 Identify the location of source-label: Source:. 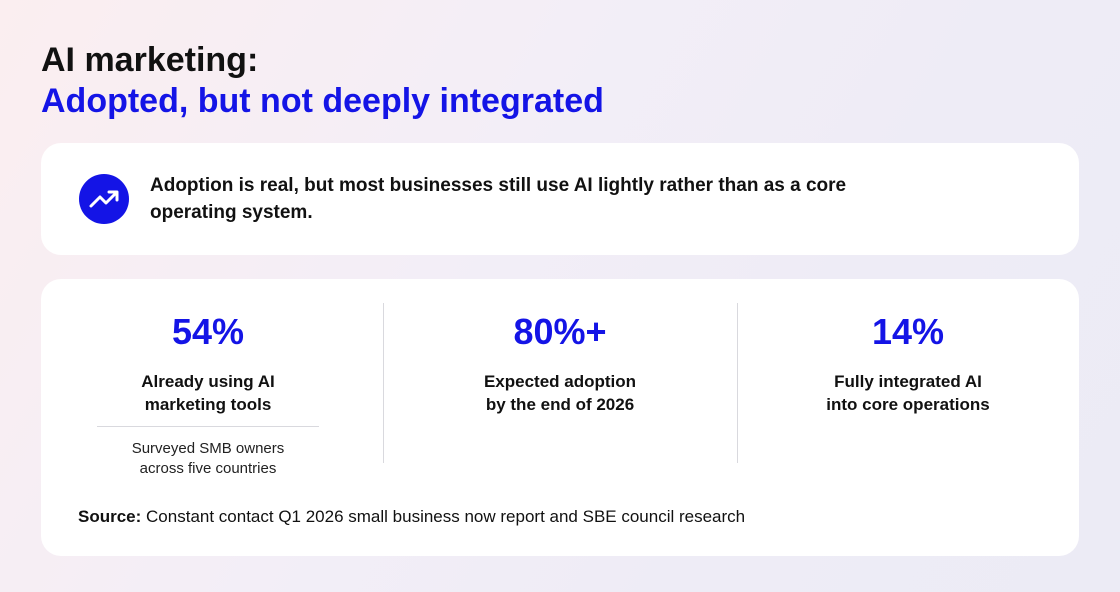
(110, 516).